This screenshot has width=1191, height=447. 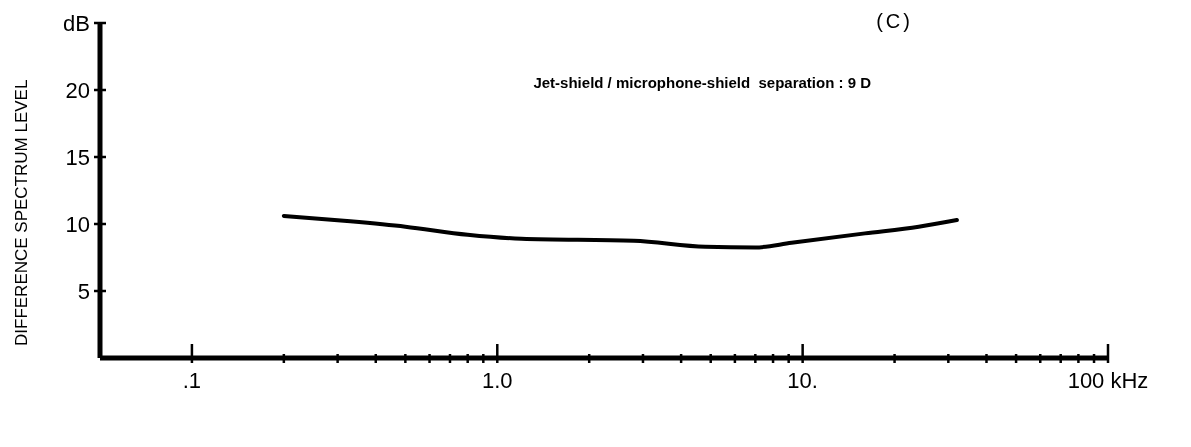 What do you see at coordinates (1108, 380) in the screenshot?
I see `x-tick-label: 100 kHz` at bounding box center [1108, 380].